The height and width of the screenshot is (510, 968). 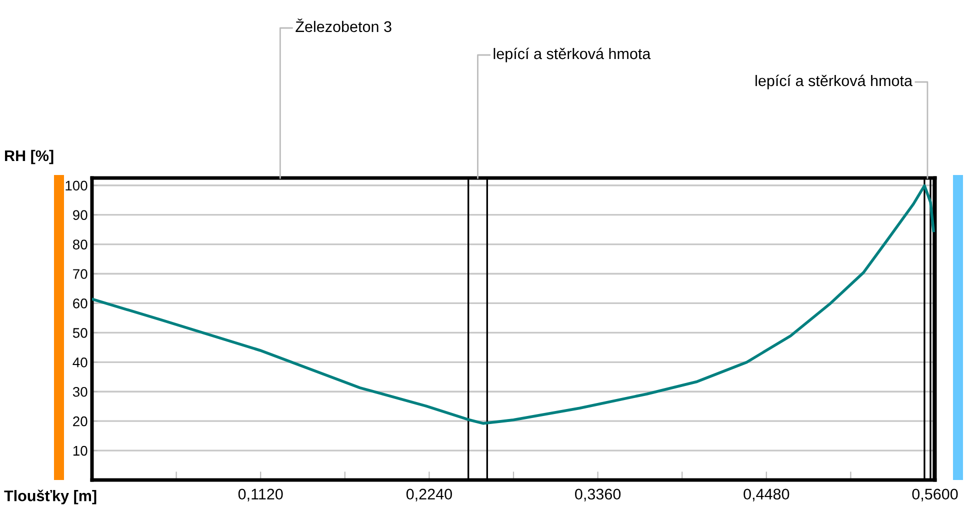 I want to click on x-tick-label: 0,3360, so click(x=598, y=495).